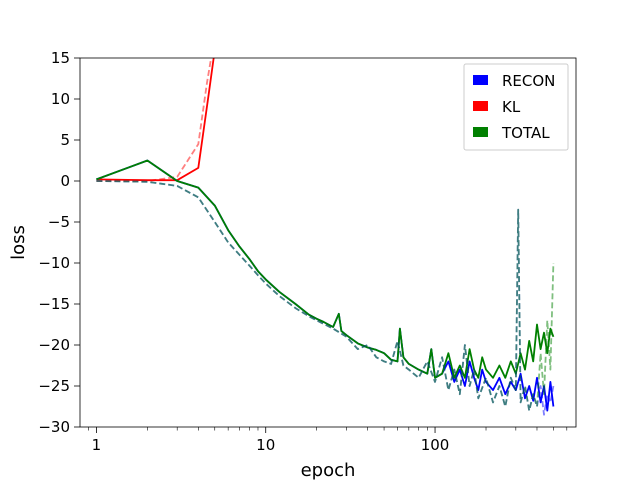 This screenshot has height=480, width=640. I want to click on y-tick-label: −20, so click(54, 345).